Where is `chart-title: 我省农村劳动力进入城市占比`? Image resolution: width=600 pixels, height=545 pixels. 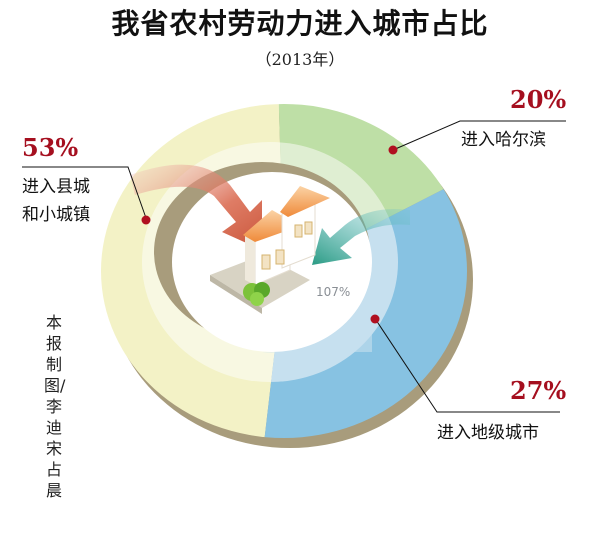 chart-title: 我省农村劳动力进入城市占比 is located at coordinates (300, 23).